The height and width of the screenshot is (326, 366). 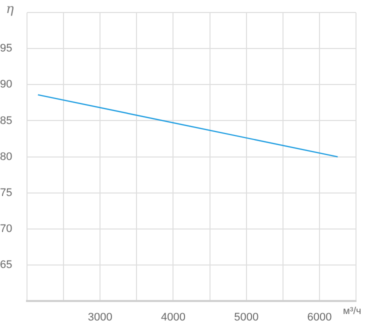 What do you see at coordinates (6, 84) in the screenshot?
I see `y-tick-label: 90` at bounding box center [6, 84].